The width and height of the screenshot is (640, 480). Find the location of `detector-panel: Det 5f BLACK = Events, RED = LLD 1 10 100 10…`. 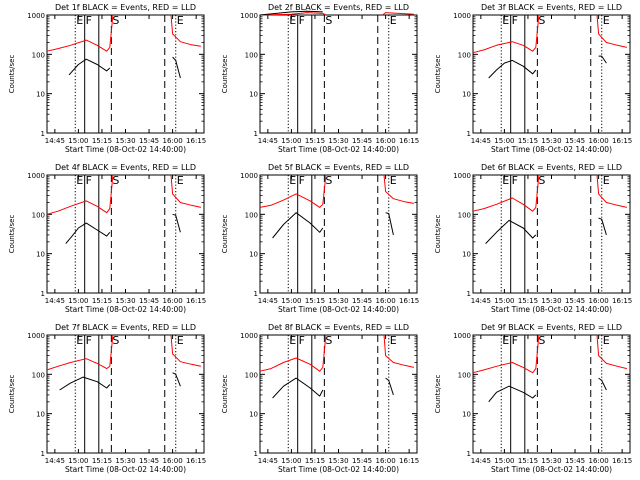

detector-panel: Det 5f BLACK = Events, RED = LLD 1 10 100 10… is located at coordinates (320, 238).